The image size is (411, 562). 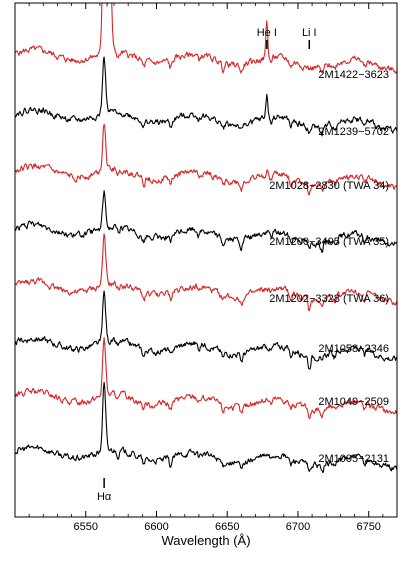 I want to click on series-label-1: 2M1422−3623, so click(x=353, y=75).